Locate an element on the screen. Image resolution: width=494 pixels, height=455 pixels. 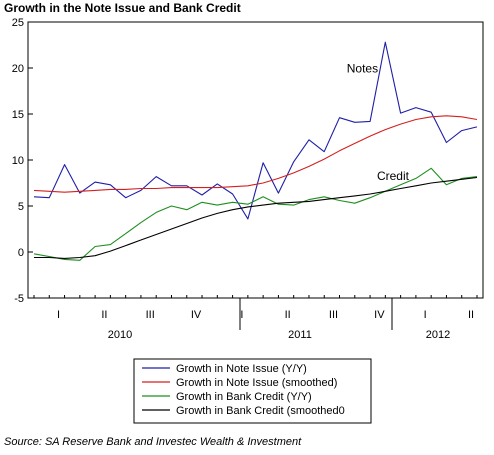
y-tick-label: 15 is located at coordinates (18, 115).